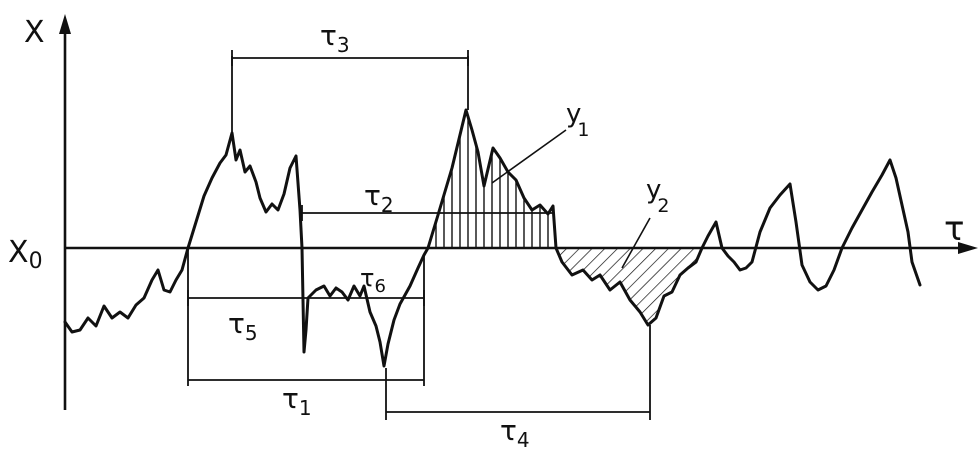  Describe the element at coordinates (306, 317) in the screenshot. I see `tau1-dimension` at that location.